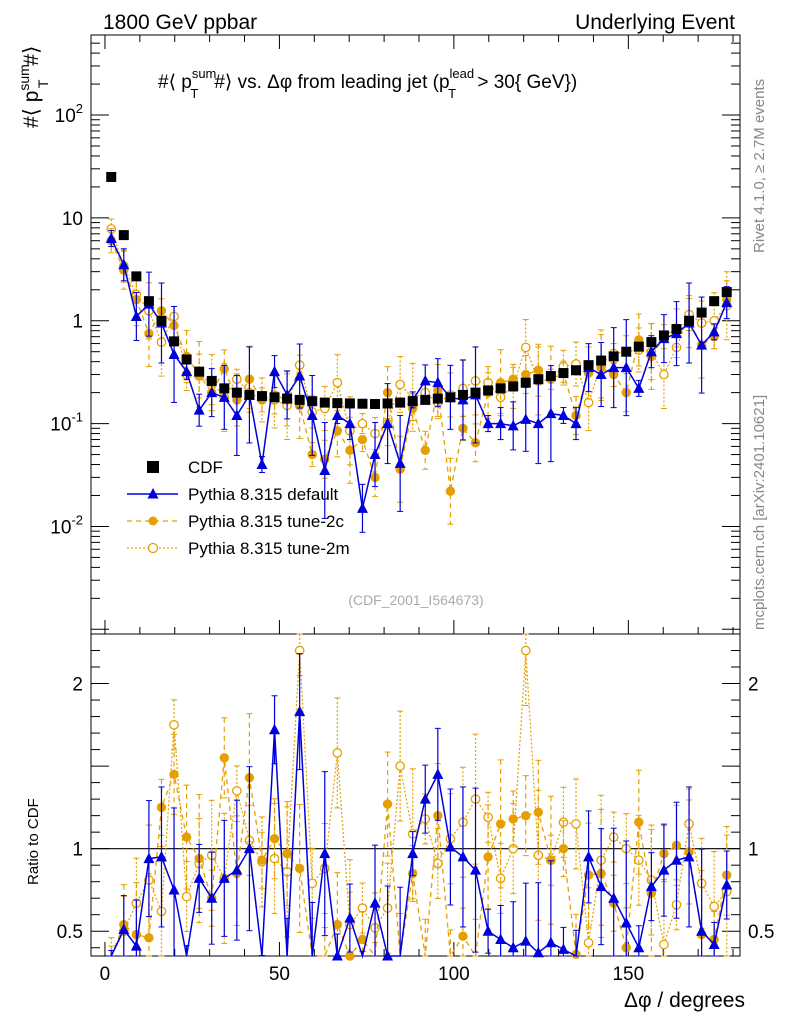 Image resolution: width=786 pixels, height=1024 pixels. Describe the element at coordinates (180, 22) in the screenshot. I see `header-left: 1800 GeV ppbar` at that location.